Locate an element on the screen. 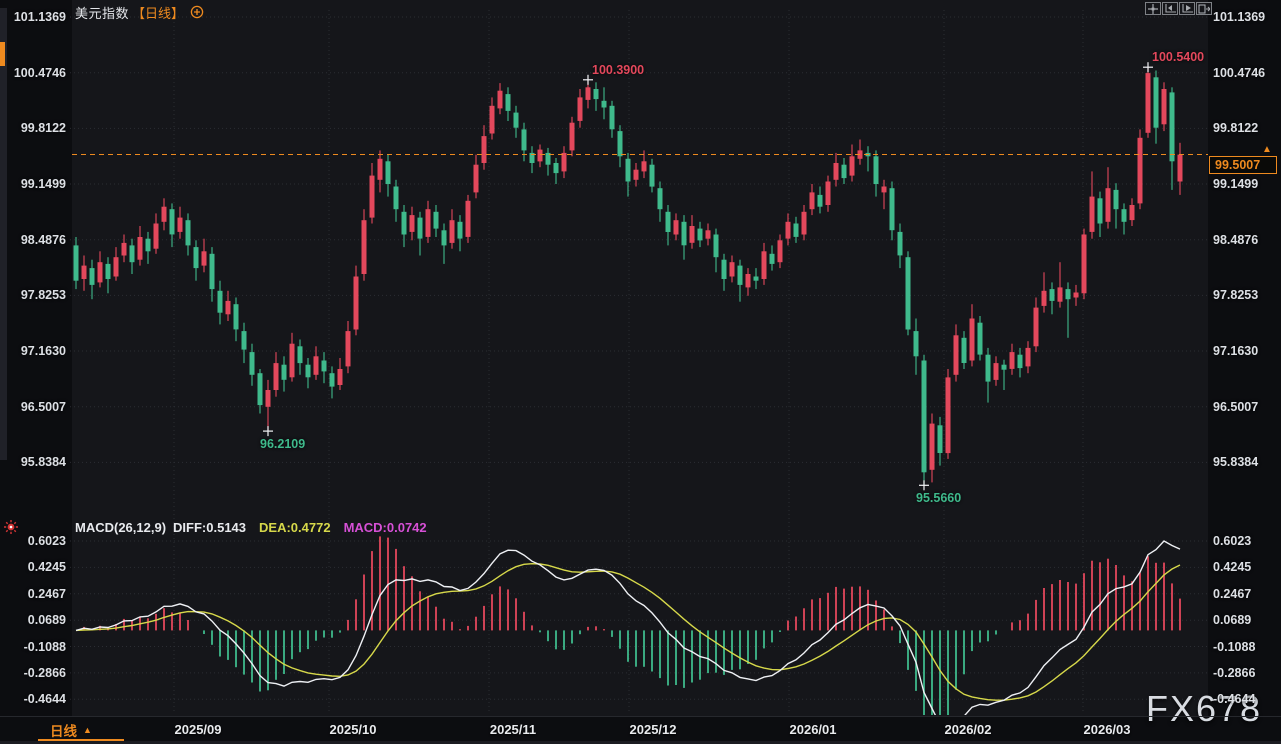 The width and height of the screenshot is (1281, 744). x-axis-label: 2025/09 is located at coordinates (198, 729).